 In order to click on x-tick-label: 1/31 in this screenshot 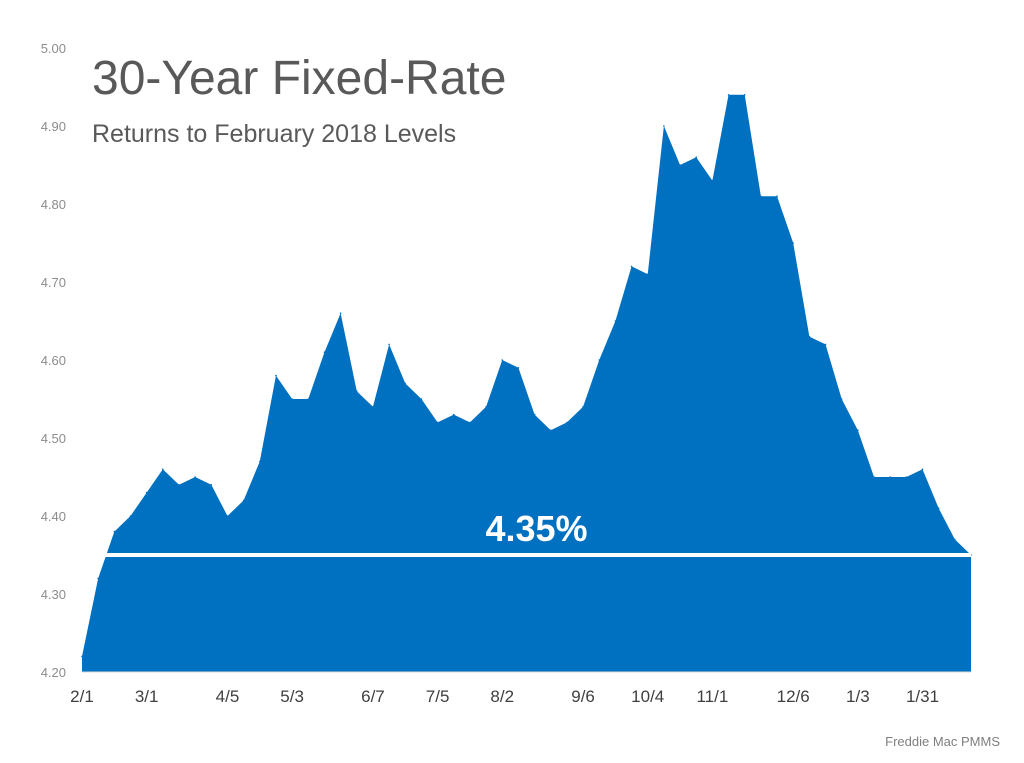, I will do `click(922, 696)`.